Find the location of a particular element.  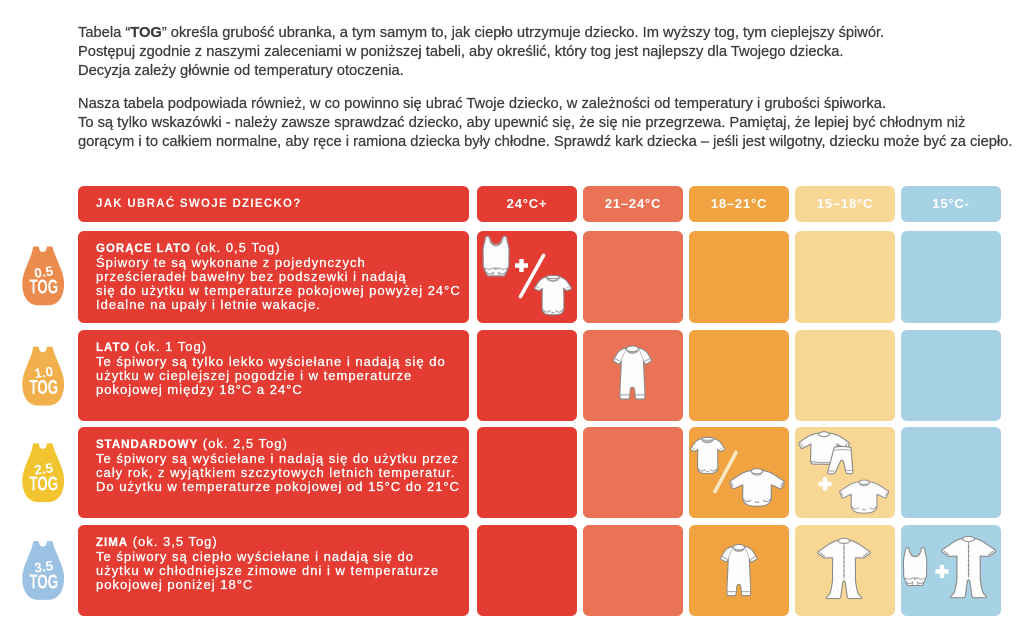

svg-text: 2.5 is located at coordinates (43, 469).